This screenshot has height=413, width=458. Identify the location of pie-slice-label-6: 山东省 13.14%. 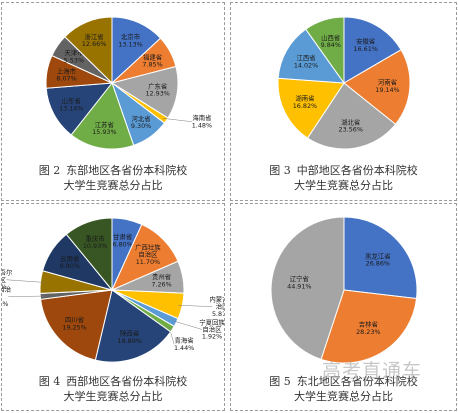
(71, 104).